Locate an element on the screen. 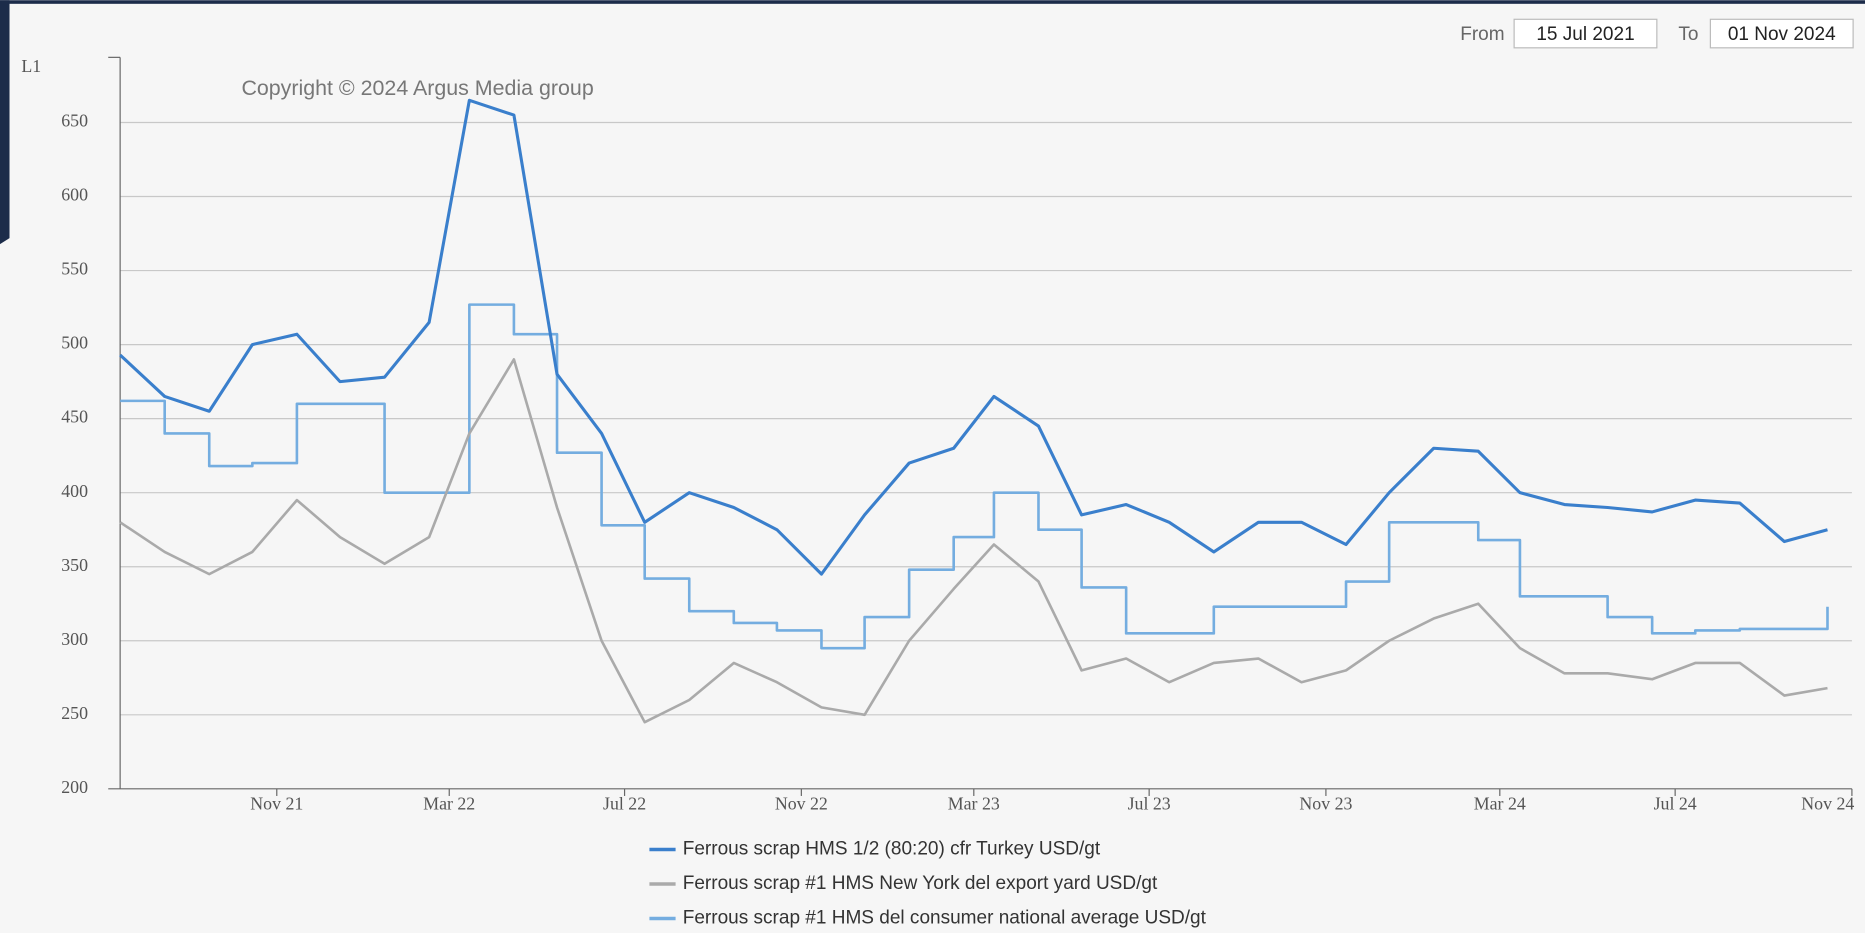 The image size is (1865, 933). top-edge is located at coordinates (932, 2).